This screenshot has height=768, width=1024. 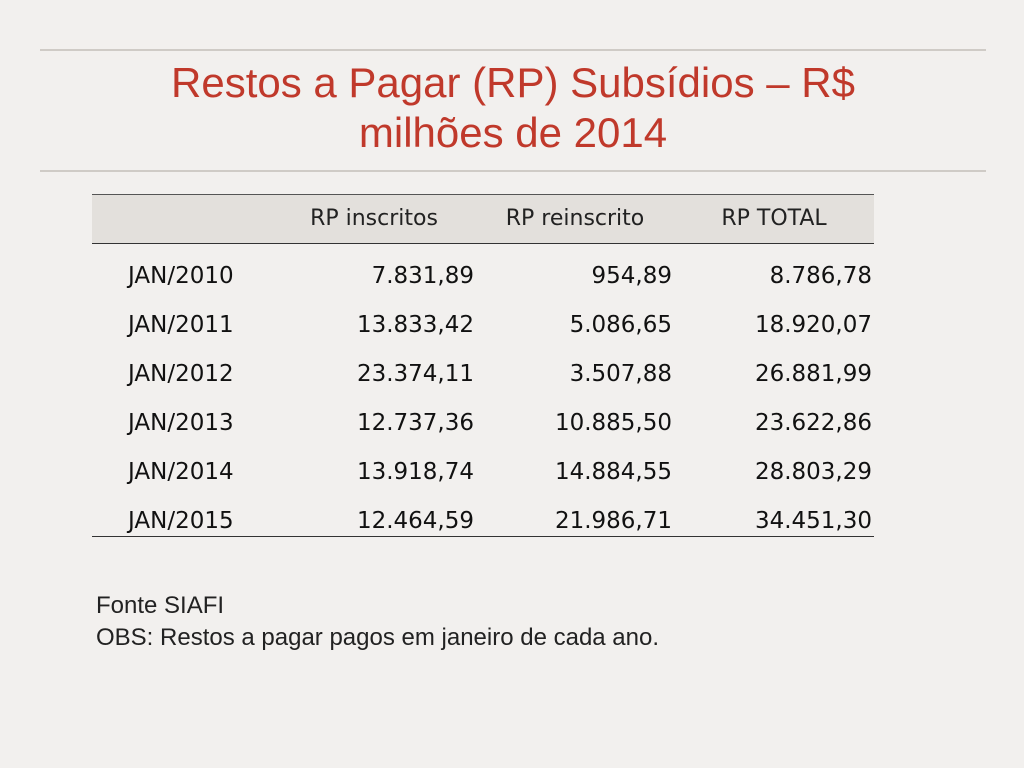 What do you see at coordinates (613, 472) in the screenshot?
I see `cell-rp-reinscrito: 14.884,55` at bounding box center [613, 472].